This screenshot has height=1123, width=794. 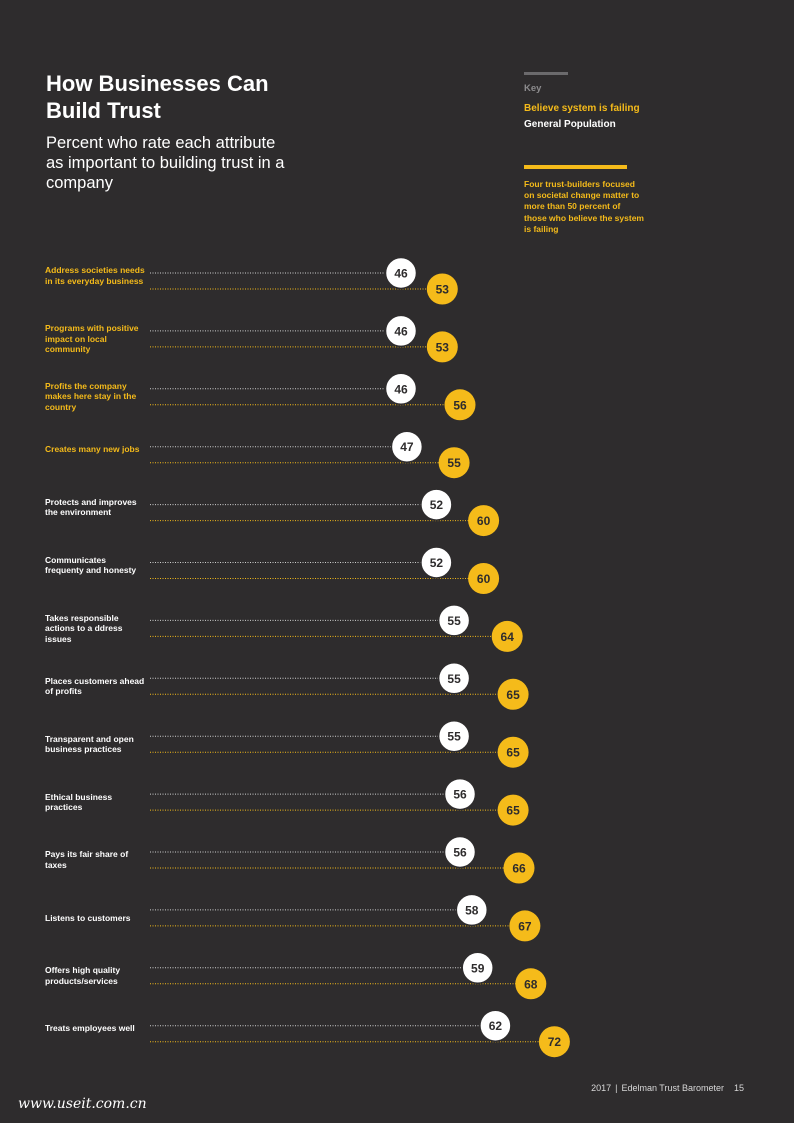 What do you see at coordinates (90, 1028) in the screenshot?
I see `category-label: Treats employees well` at bounding box center [90, 1028].